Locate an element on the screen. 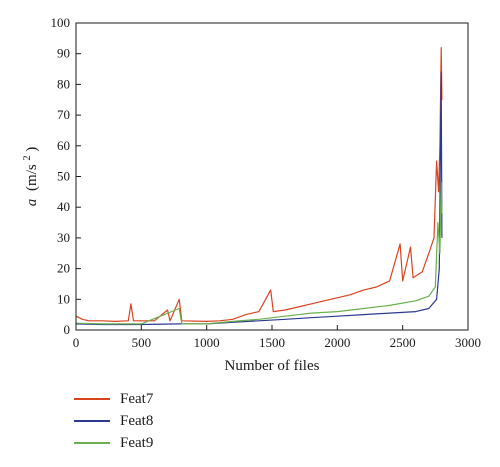 The width and height of the screenshot is (500, 467). y-tick-label: 70 is located at coordinates (63, 114).